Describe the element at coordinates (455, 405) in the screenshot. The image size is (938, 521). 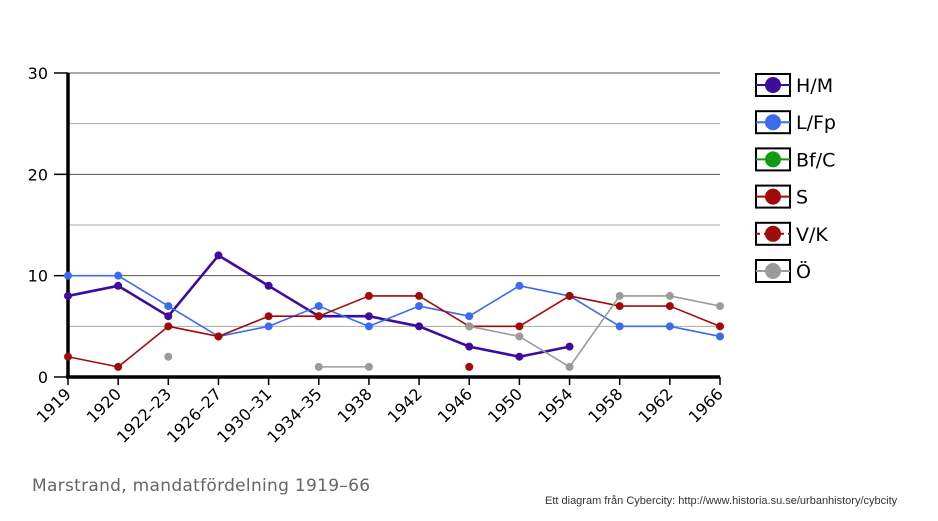
I see `x-tick-label: 1946` at that location.